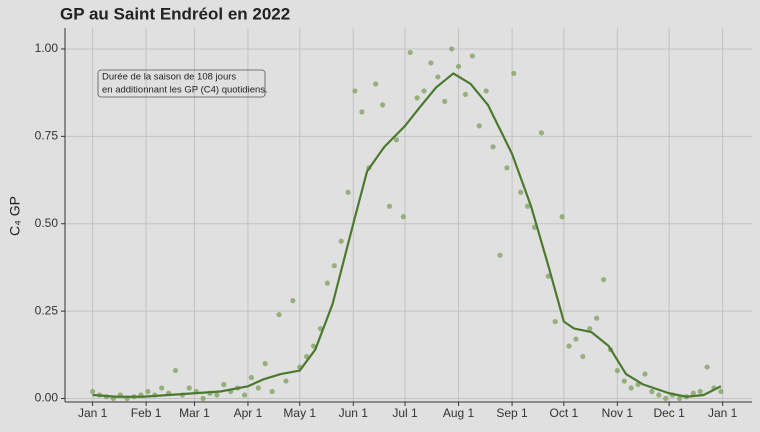  Describe the element at coordinates (459, 413) in the screenshot. I see `x-tick-label: Aug 1` at that location.